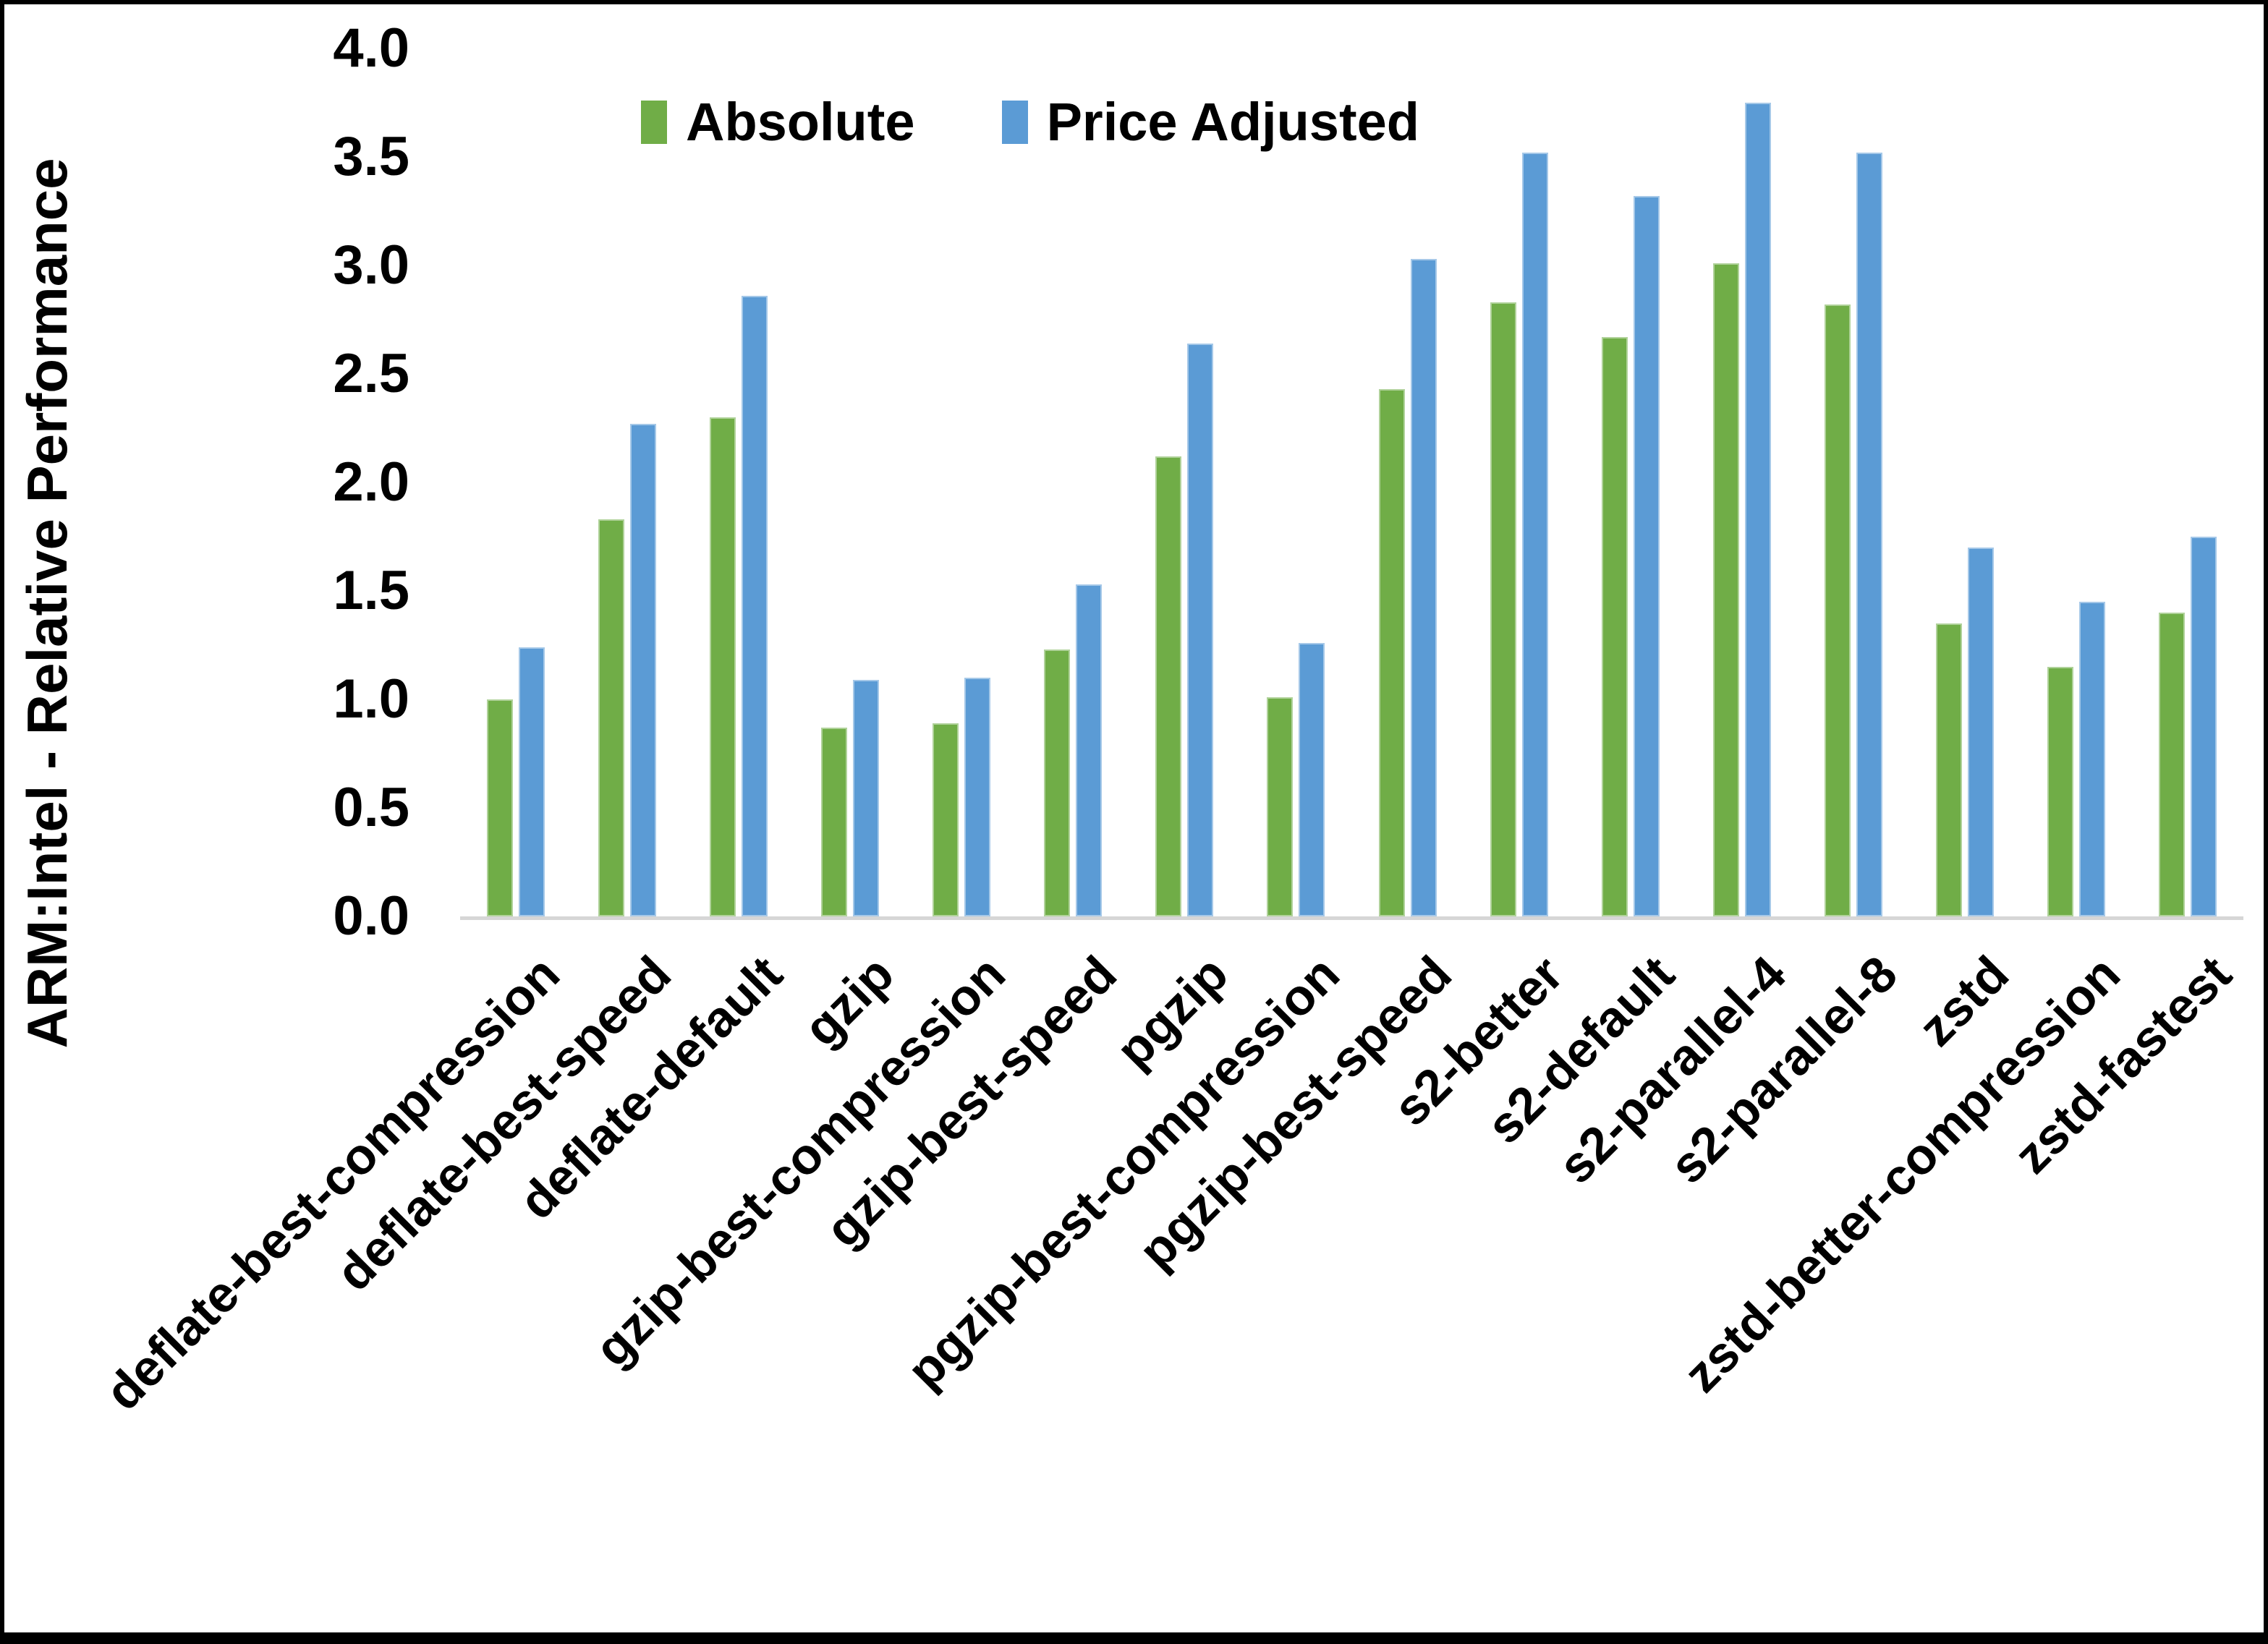 The image size is (2268, 1644). I want to click on y-tick-label: 0.5, so click(371, 807).